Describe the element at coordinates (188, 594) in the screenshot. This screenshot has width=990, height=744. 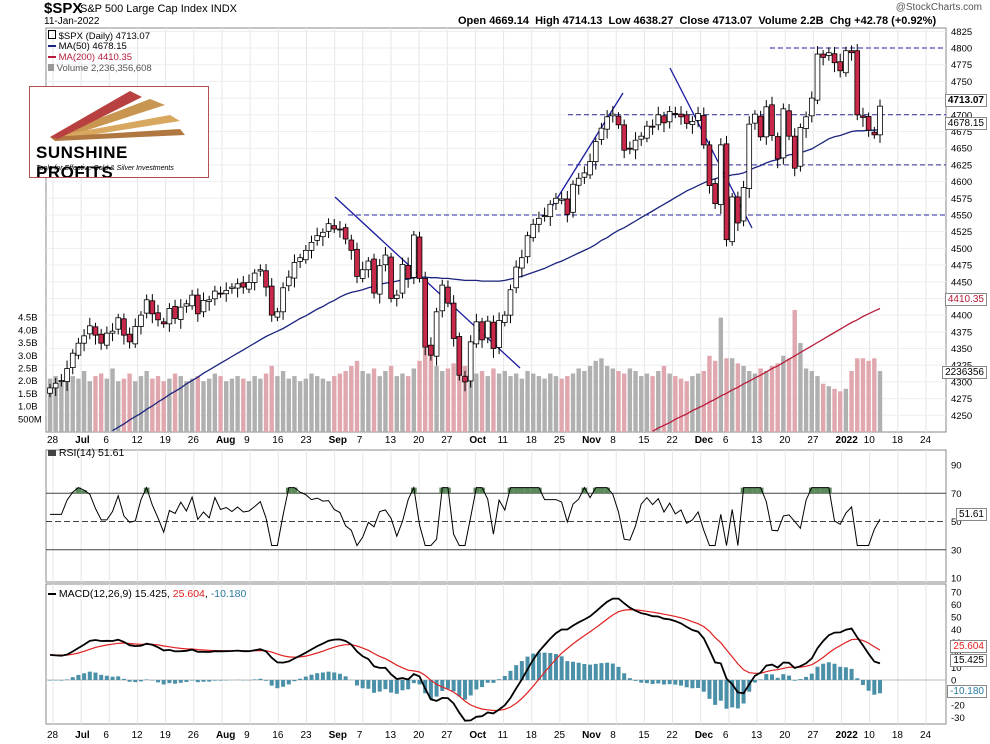
I see `signal-label-value: 25.604` at that location.